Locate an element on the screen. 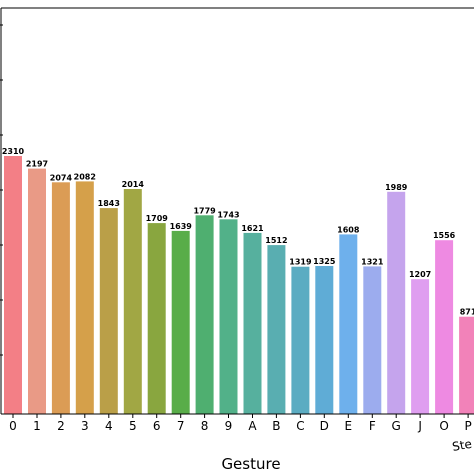  tick-label-B: B is located at coordinates (276, 426).